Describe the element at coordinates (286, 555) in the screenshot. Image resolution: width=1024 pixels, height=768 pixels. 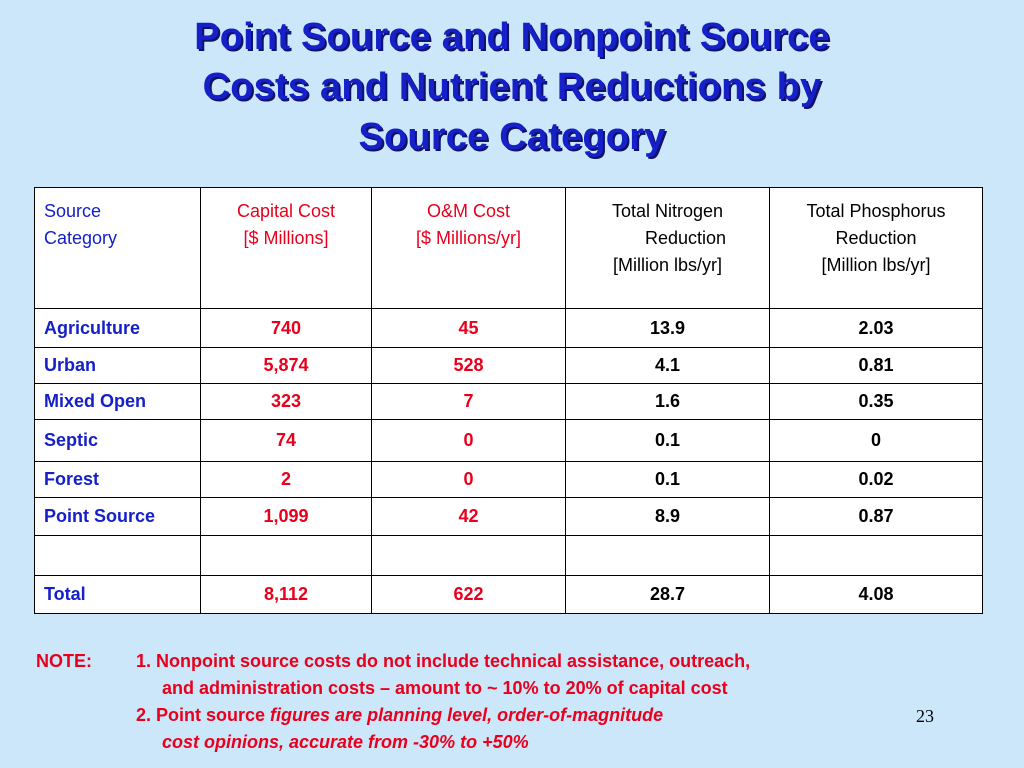
I see `cell-capital-cost` at that location.